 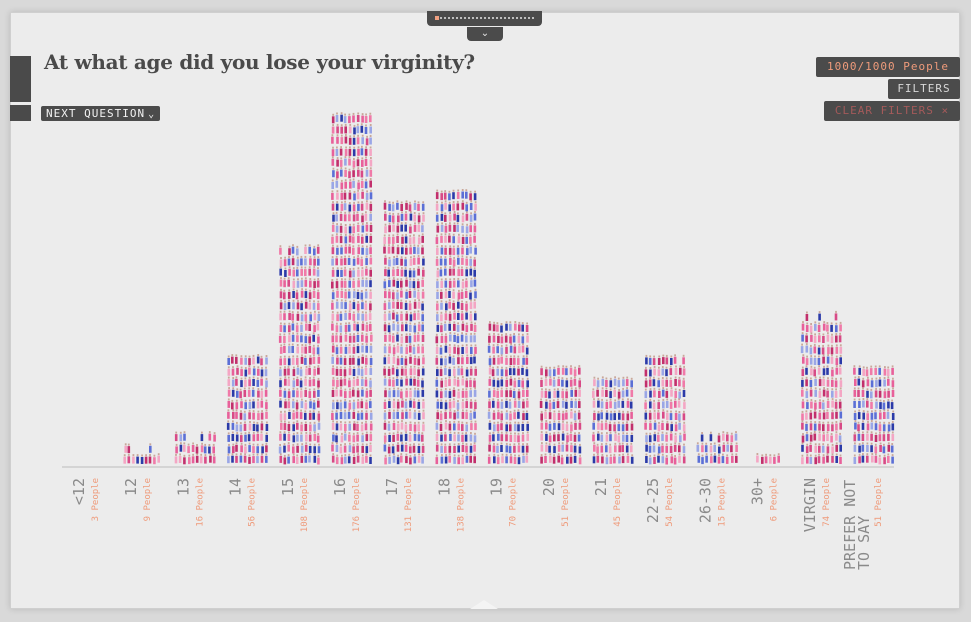 I want to click on bar-30-, so click(x=768, y=458).